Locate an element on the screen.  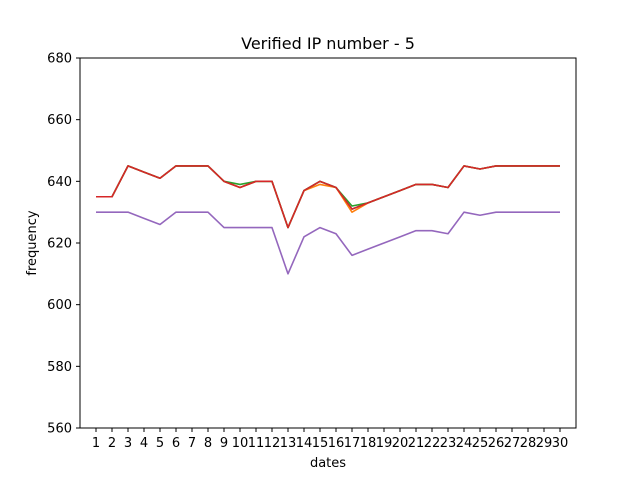
x-tick-label: 12 is located at coordinates (272, 443).